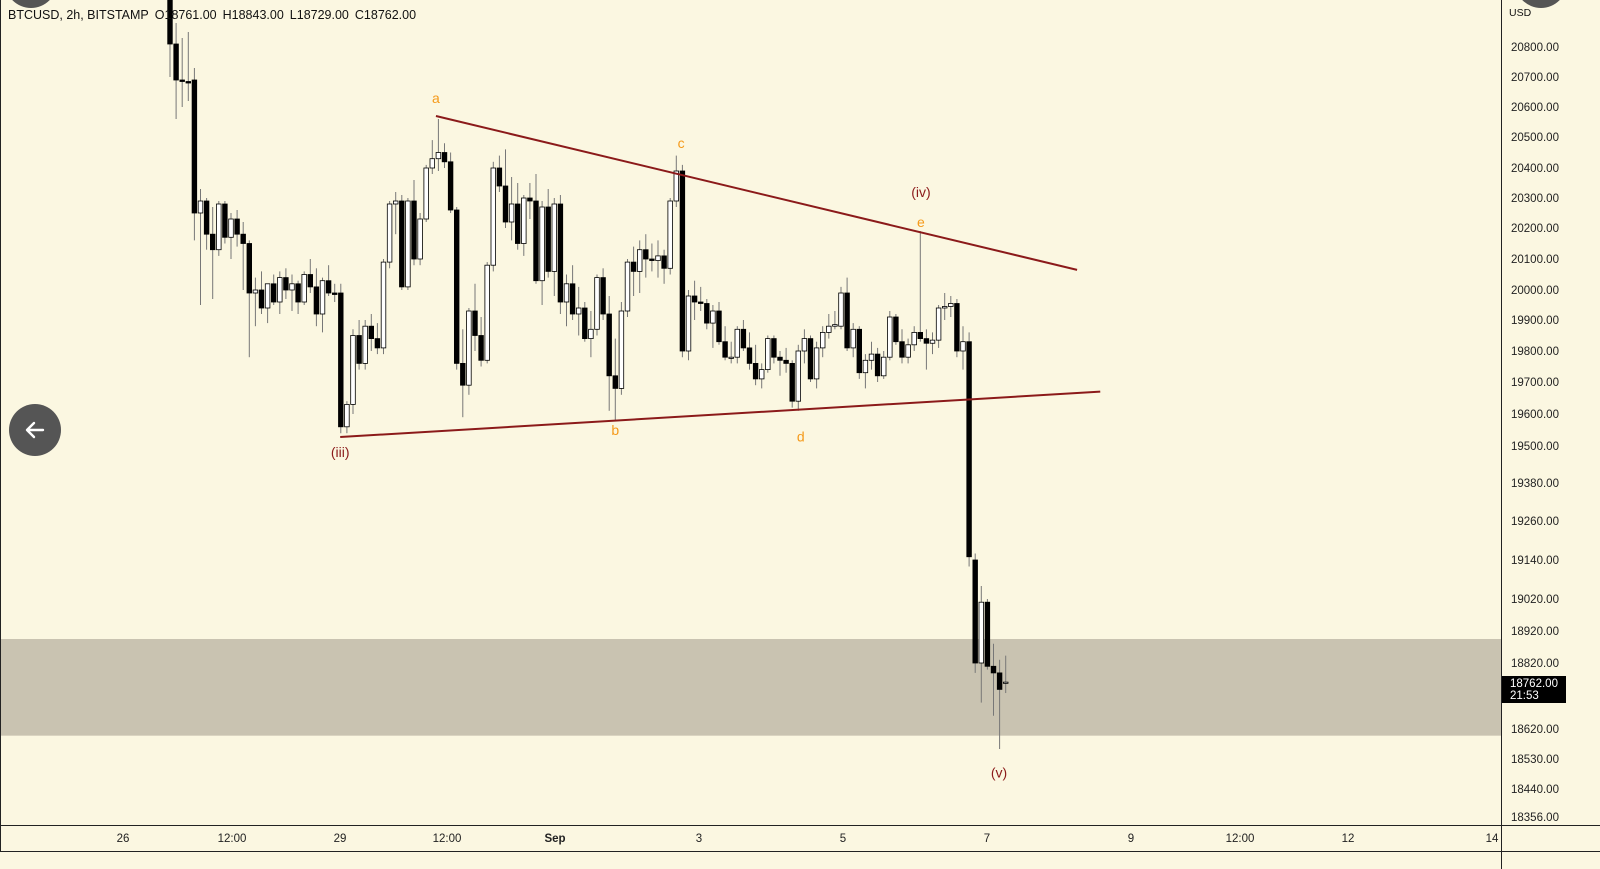 This screenshot has height=869, width=1600. What do you see at coordinates (554, 839) in the screenshot?
I see `x-tick-label: Sep` at bounding box center [554, 839].